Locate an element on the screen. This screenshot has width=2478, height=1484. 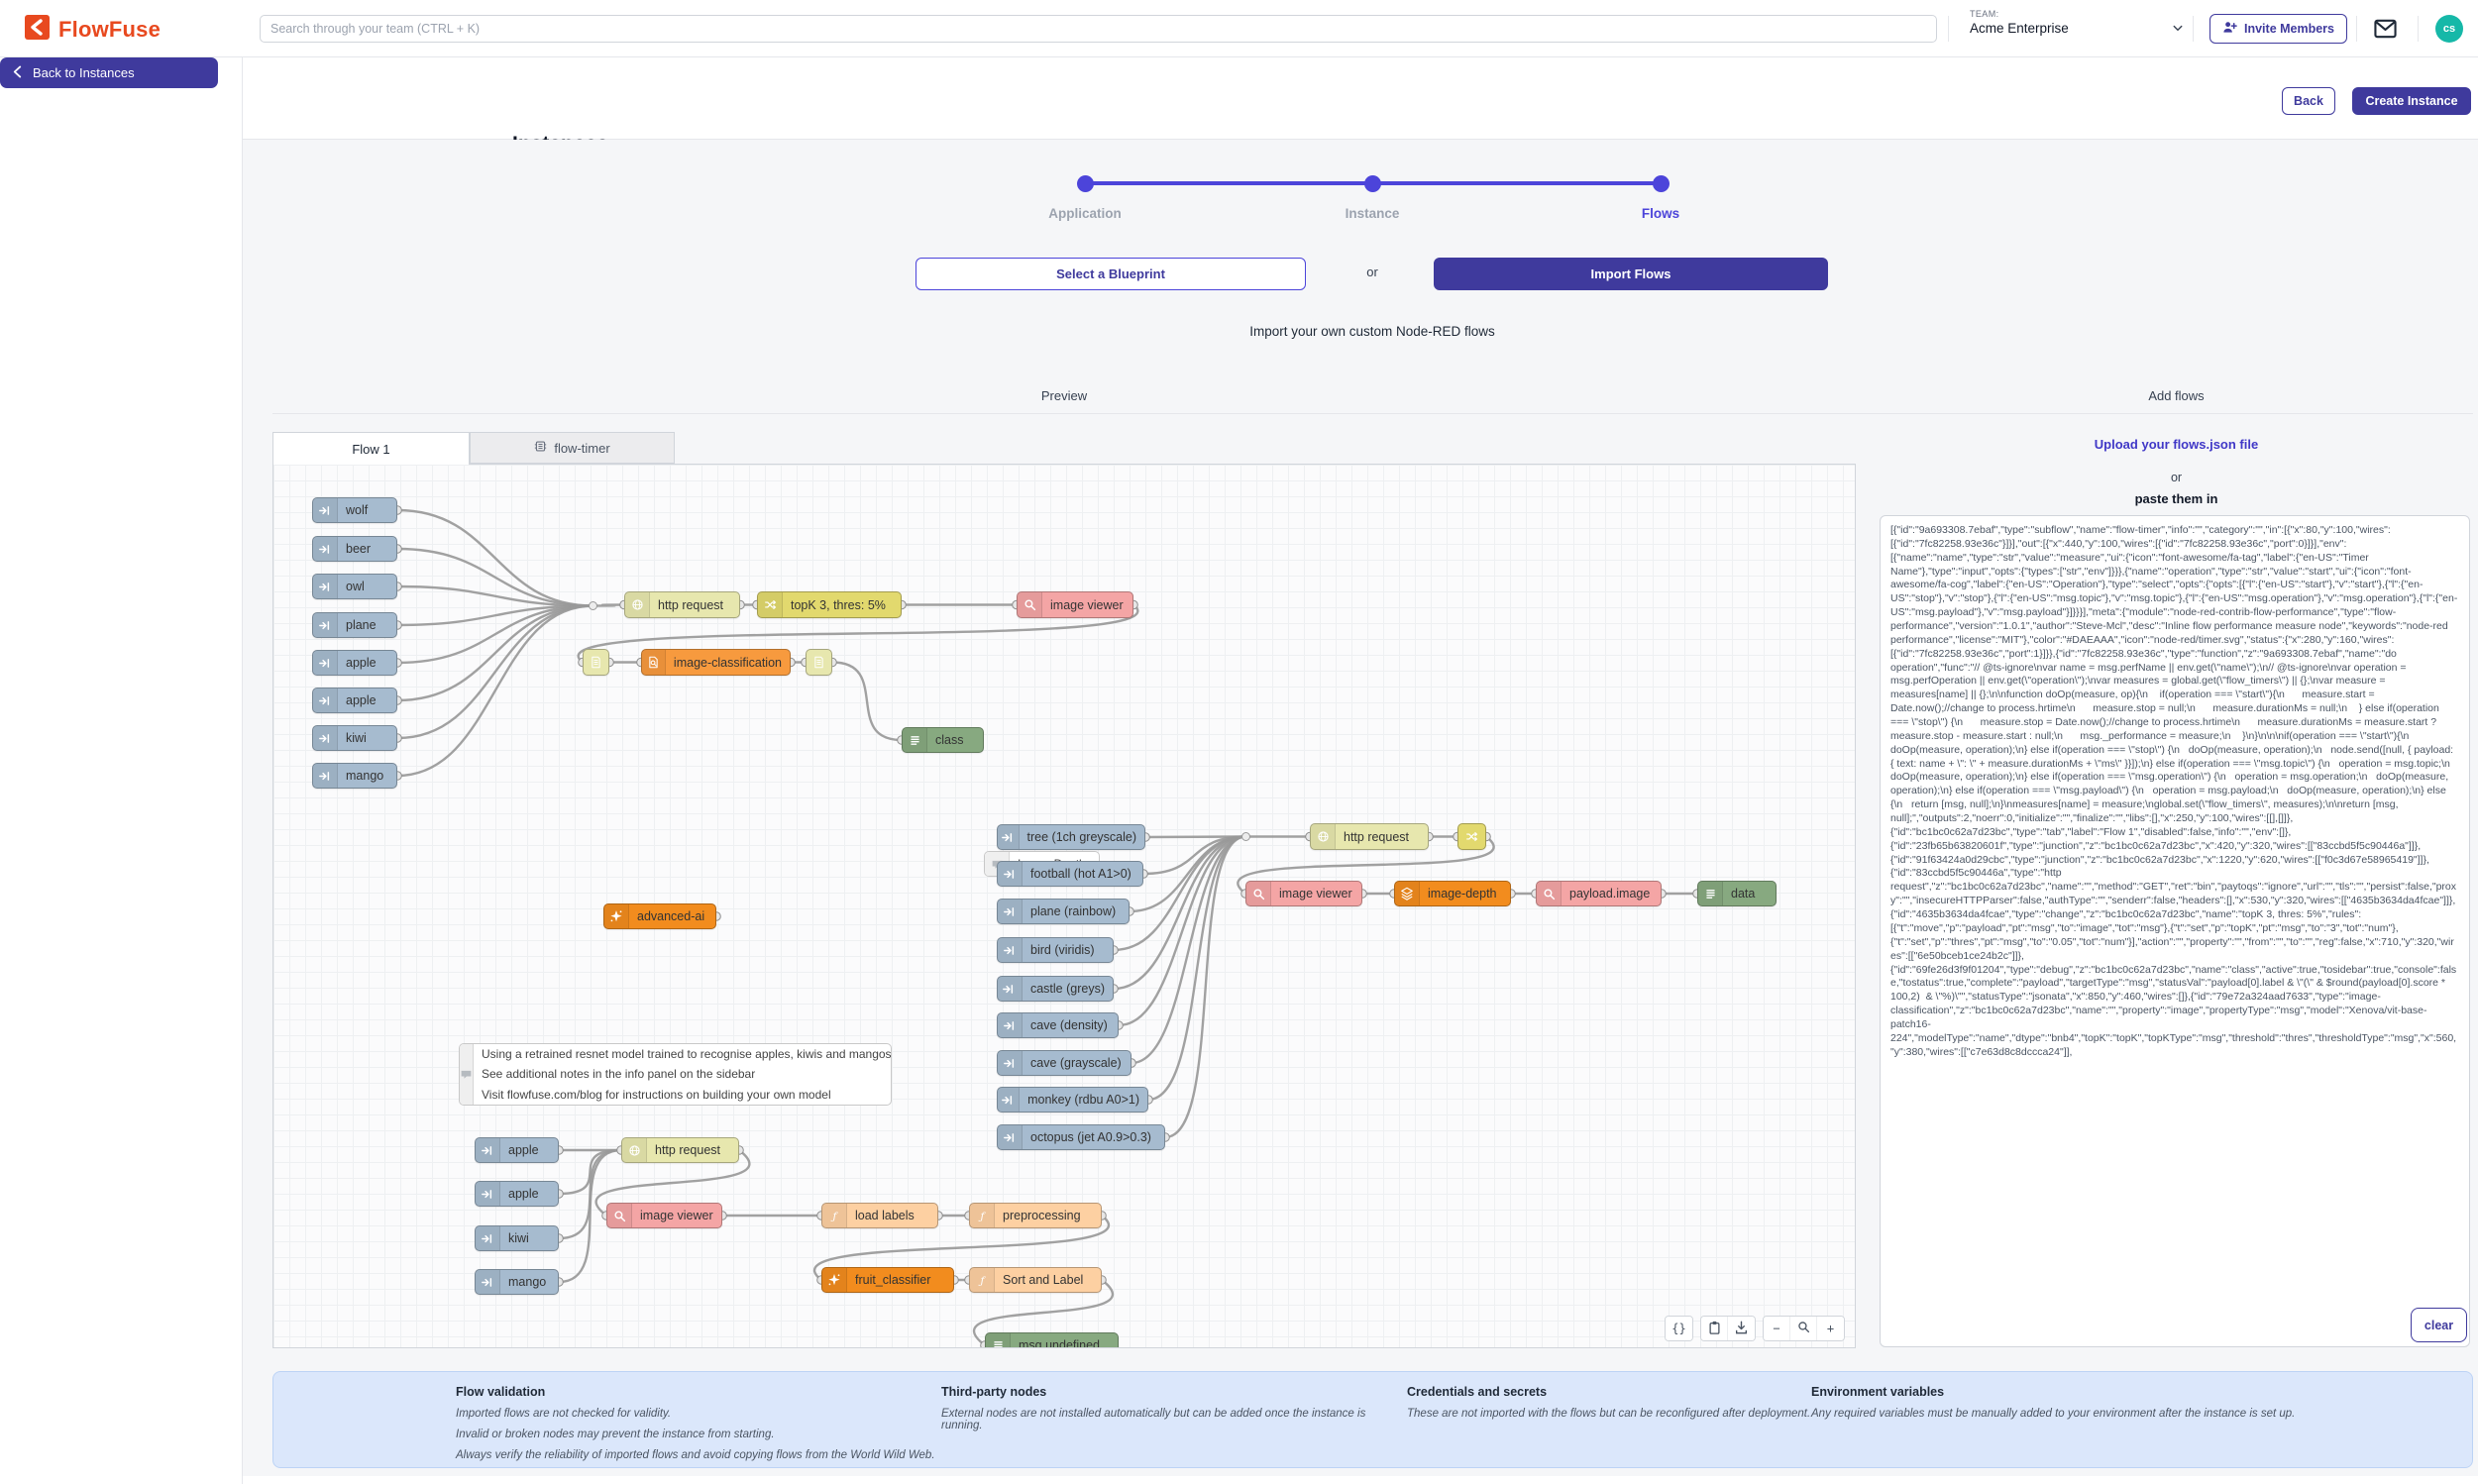
tab-flow-1-label: Flow 1 is located at coordinates (371, 449).